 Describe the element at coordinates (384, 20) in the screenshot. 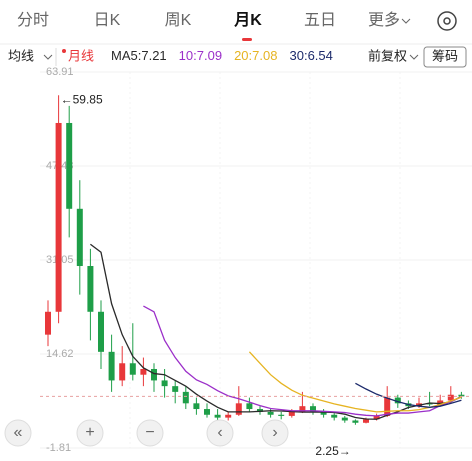

I see `tab: 更多` at that location.